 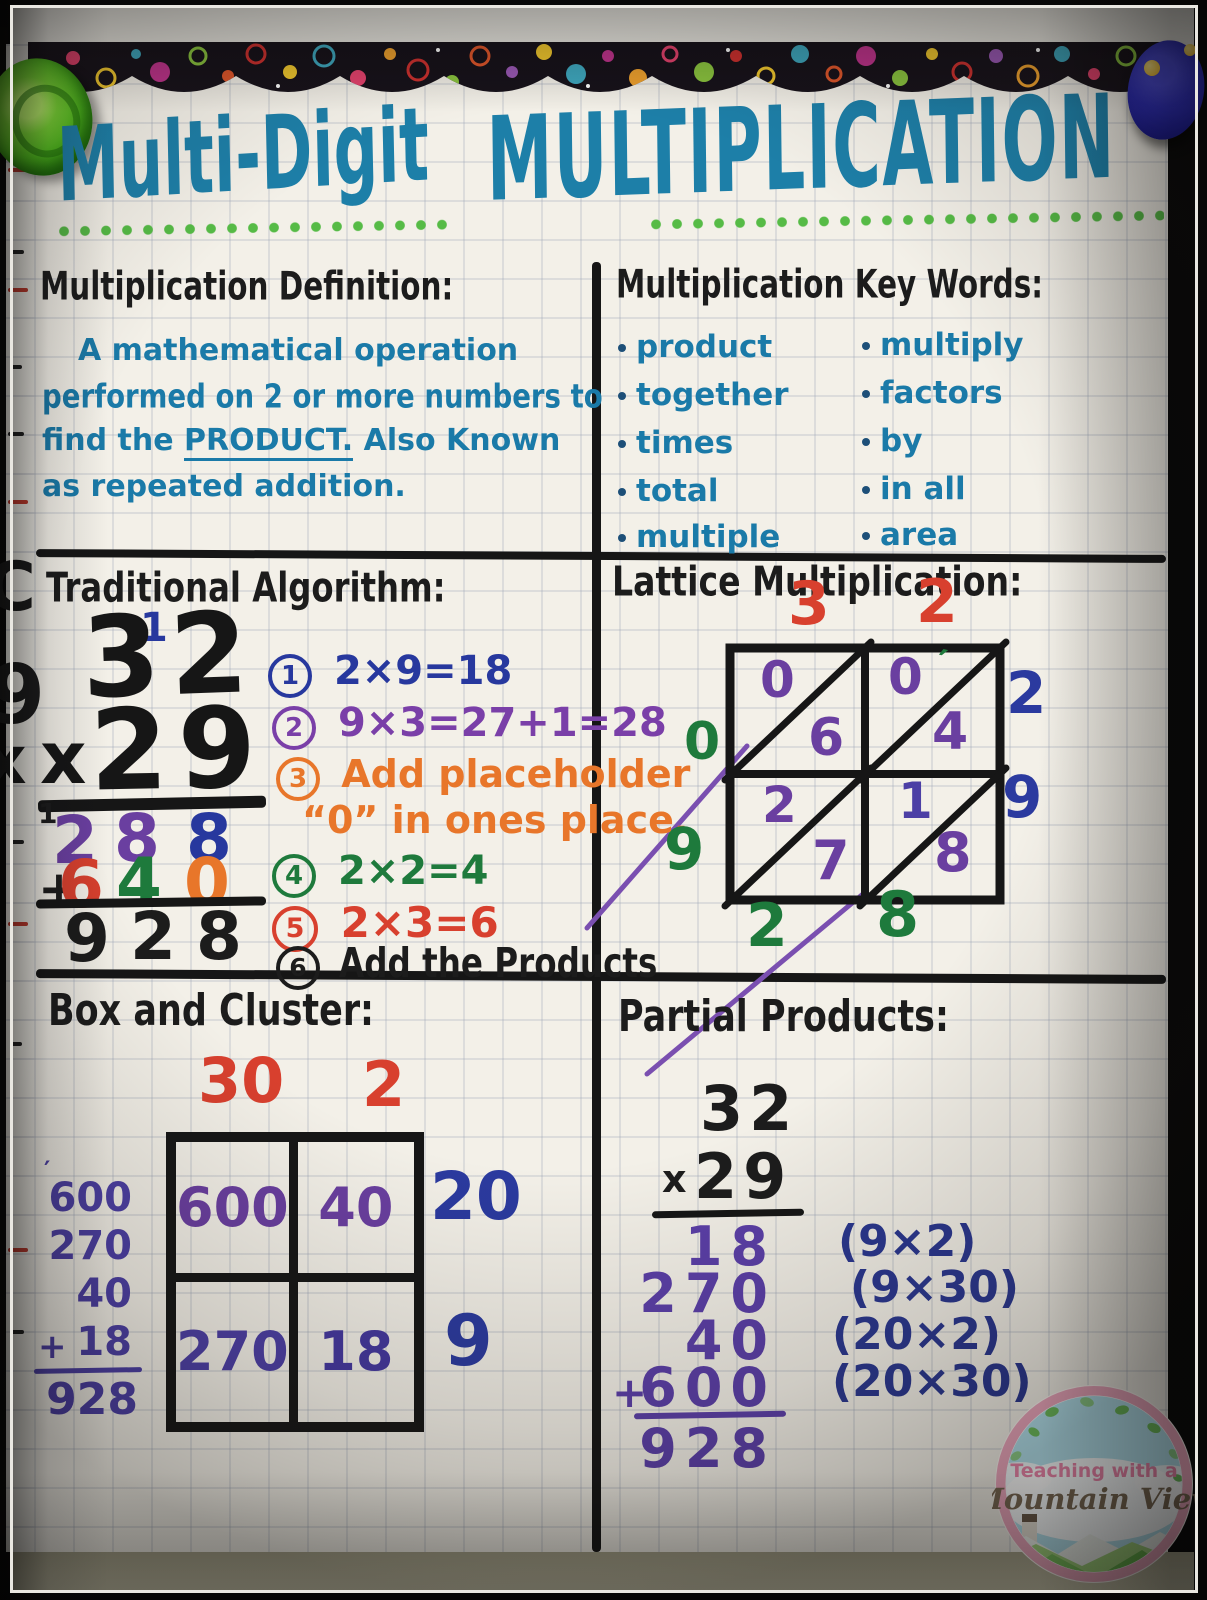 I want to click on box-cell: 40, so click(x=355, y=1212).